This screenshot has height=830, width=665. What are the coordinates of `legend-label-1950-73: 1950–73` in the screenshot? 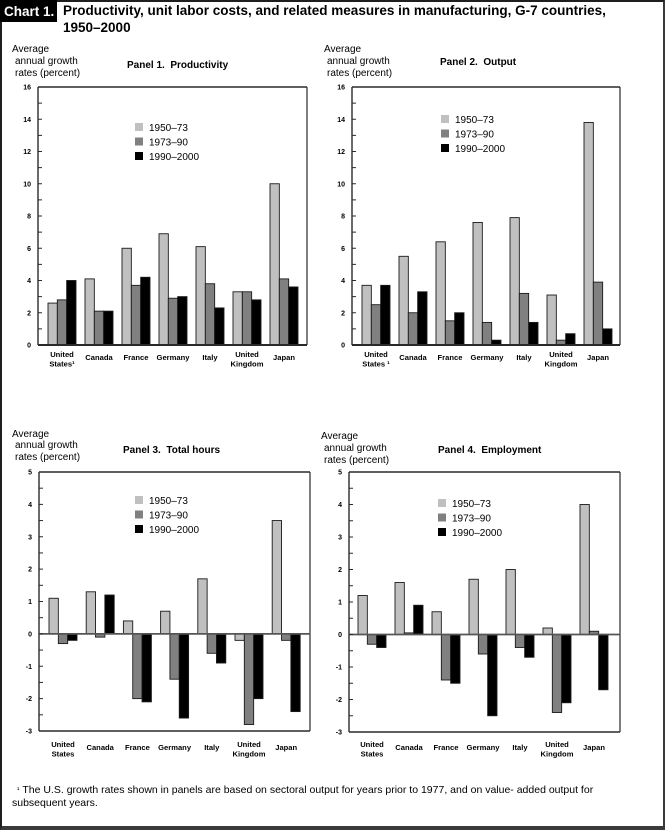 It's located at (168, 501).